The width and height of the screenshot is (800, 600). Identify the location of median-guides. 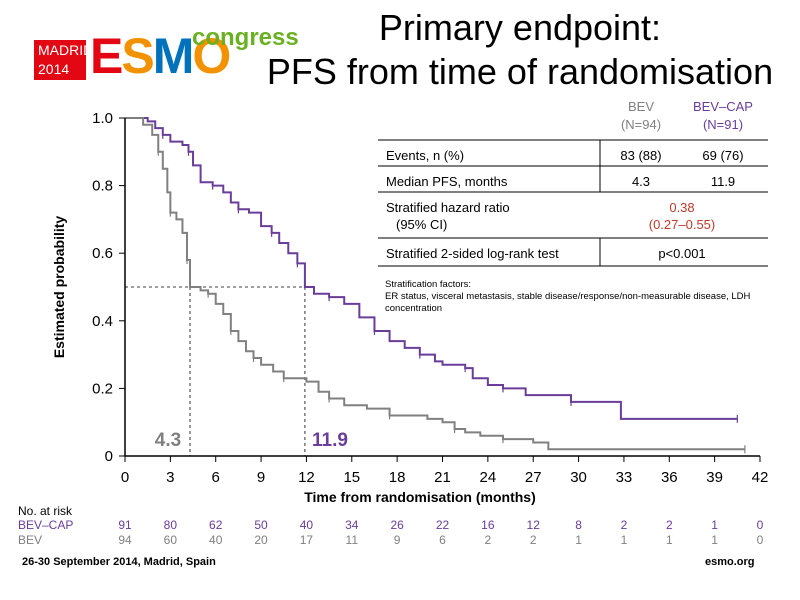
(215, 371).